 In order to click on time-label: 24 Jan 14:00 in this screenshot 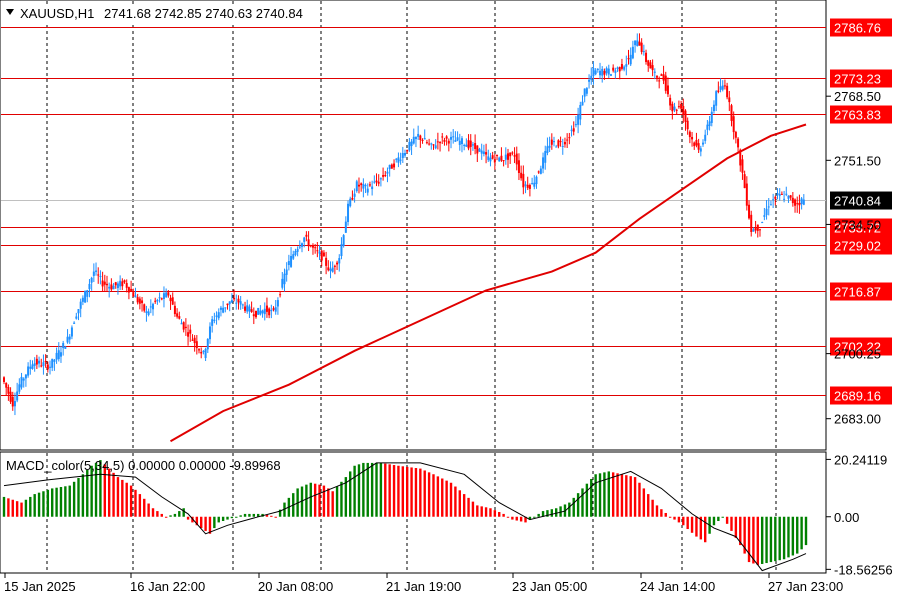, I will do `click(677, 586)`.